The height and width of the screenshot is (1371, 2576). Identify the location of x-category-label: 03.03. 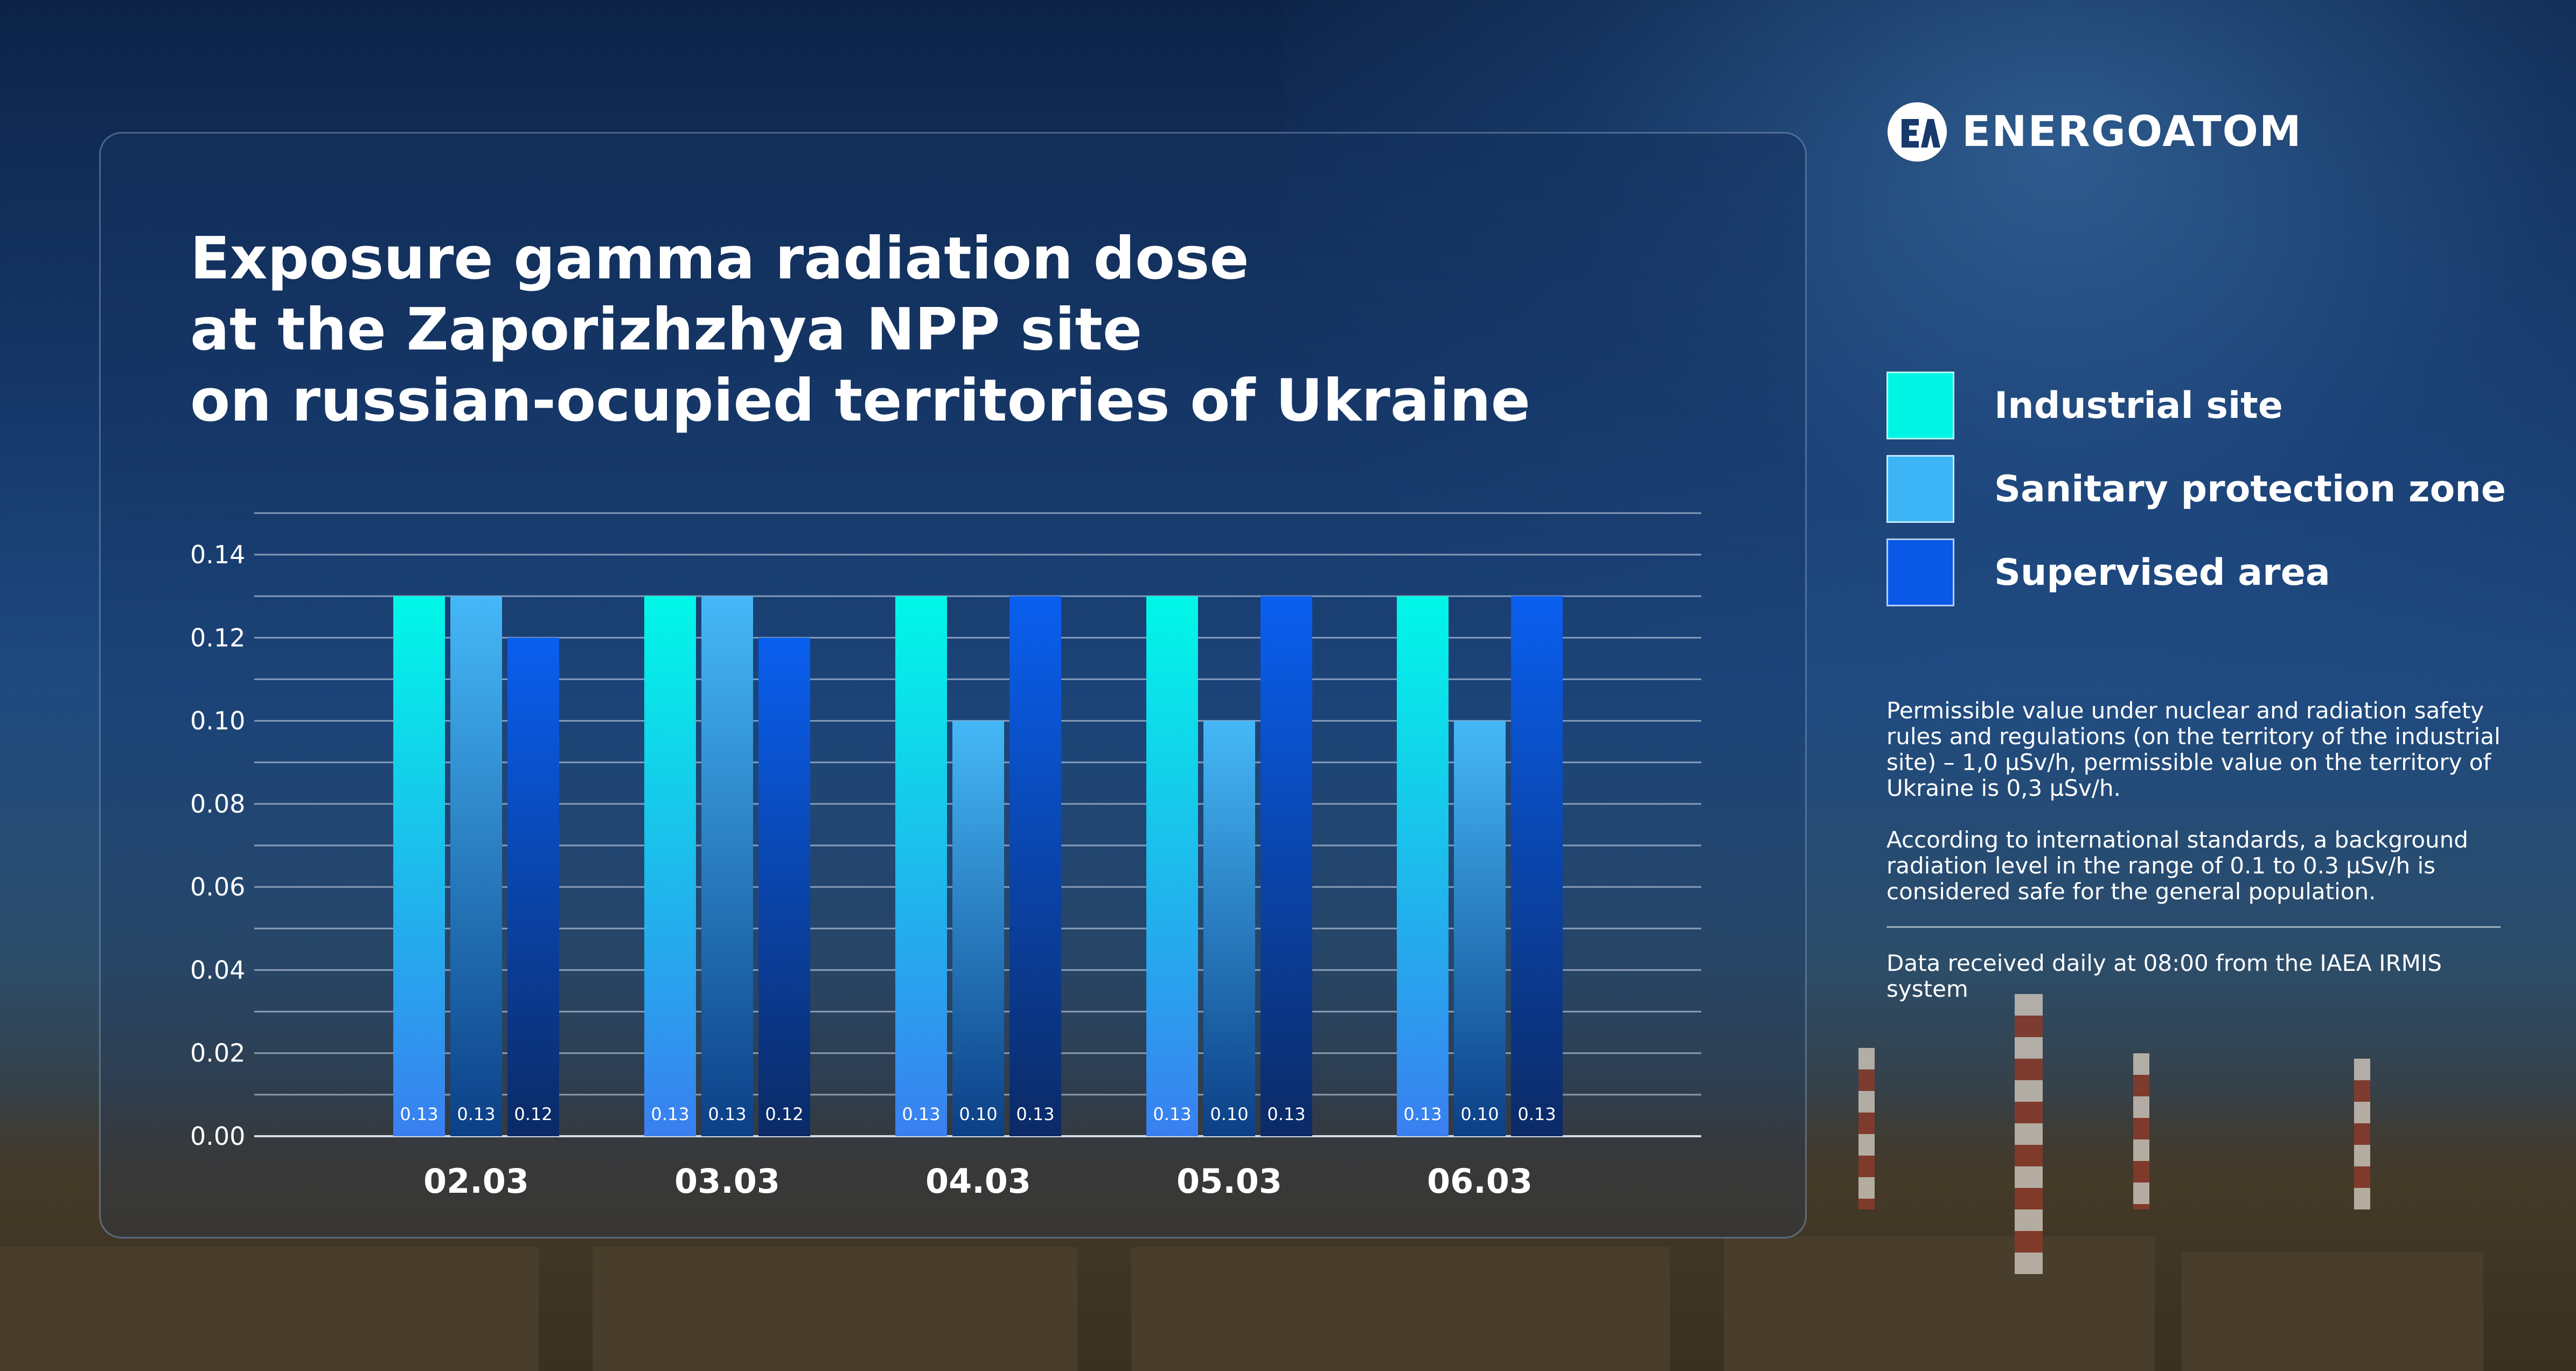
(727, 1181).